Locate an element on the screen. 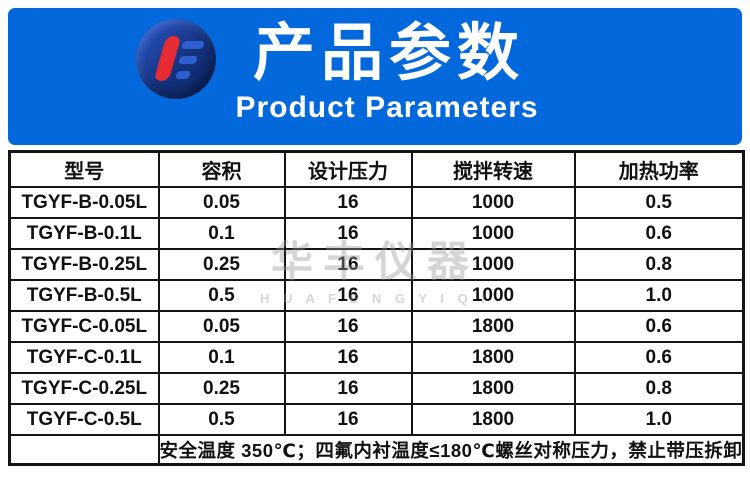  cell-power: 0.5 is located at coordinates (659, 202).